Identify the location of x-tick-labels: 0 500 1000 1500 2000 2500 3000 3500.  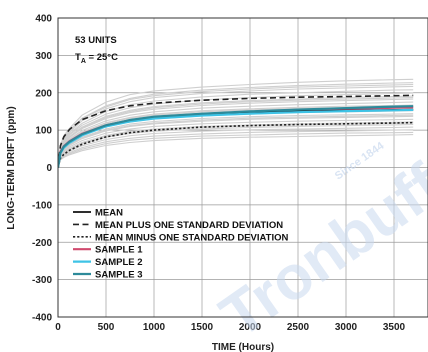
(230, 327).